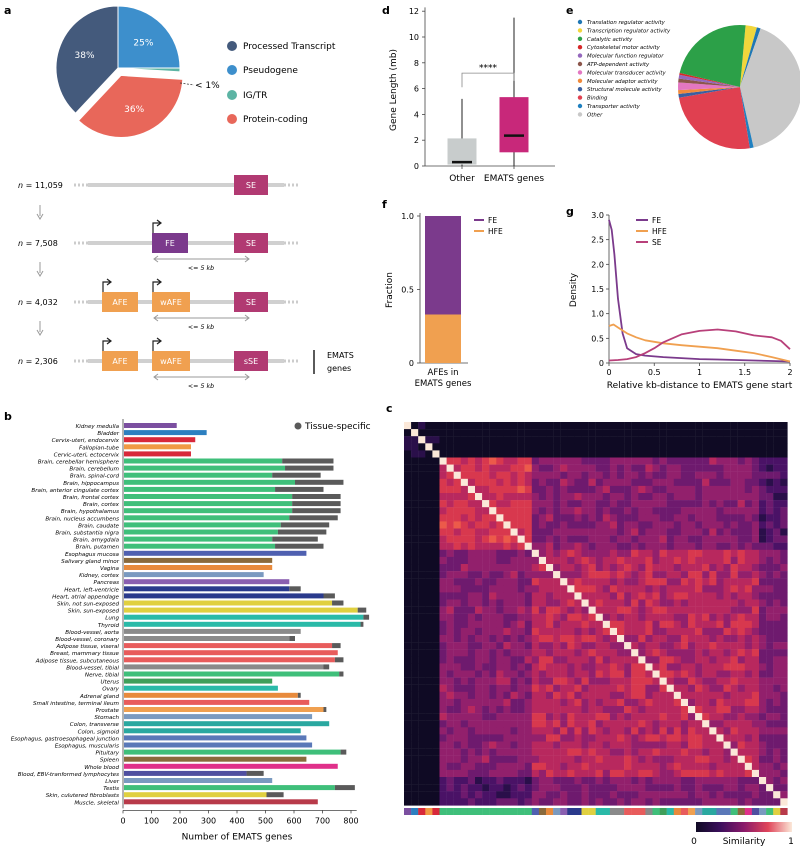 The height and width of the screenshot is (849, 800). What do you see at coordinates (309, 468) in the screenshot?
I see `bar-tissue-specific` at bounding box center [309, 468].